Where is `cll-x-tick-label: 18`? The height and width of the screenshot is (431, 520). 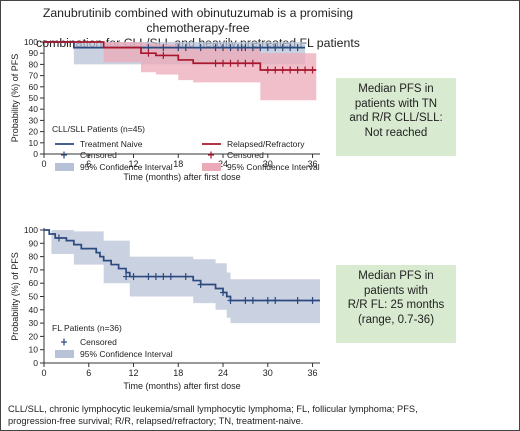
cll-x-tick-label: 18 is located at coordinates (178, 164).